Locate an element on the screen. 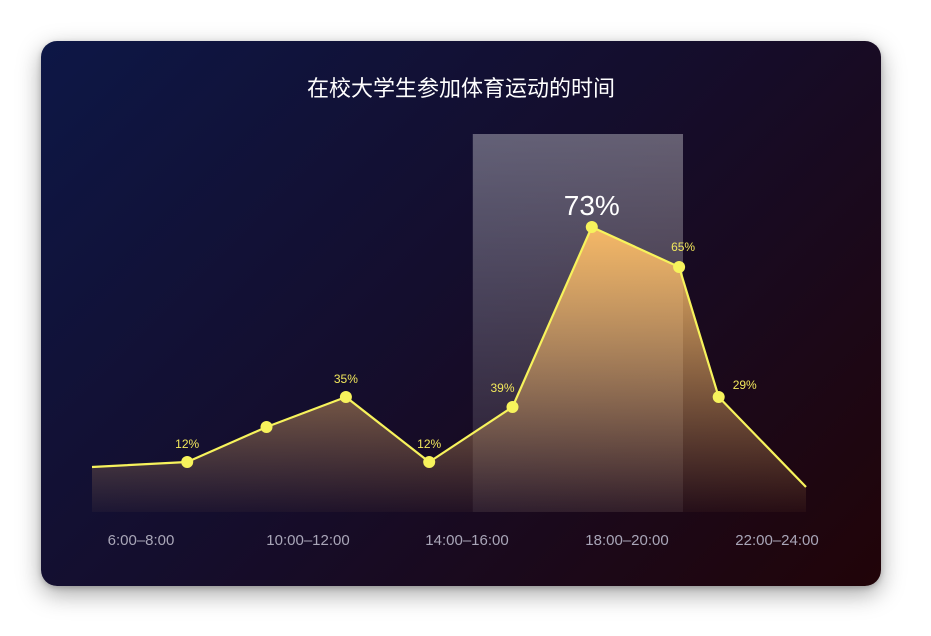 The width and height of the screenshot is (931, 636). x-tick-label: 18:00–20:00 is located at coordinates (626, 540).